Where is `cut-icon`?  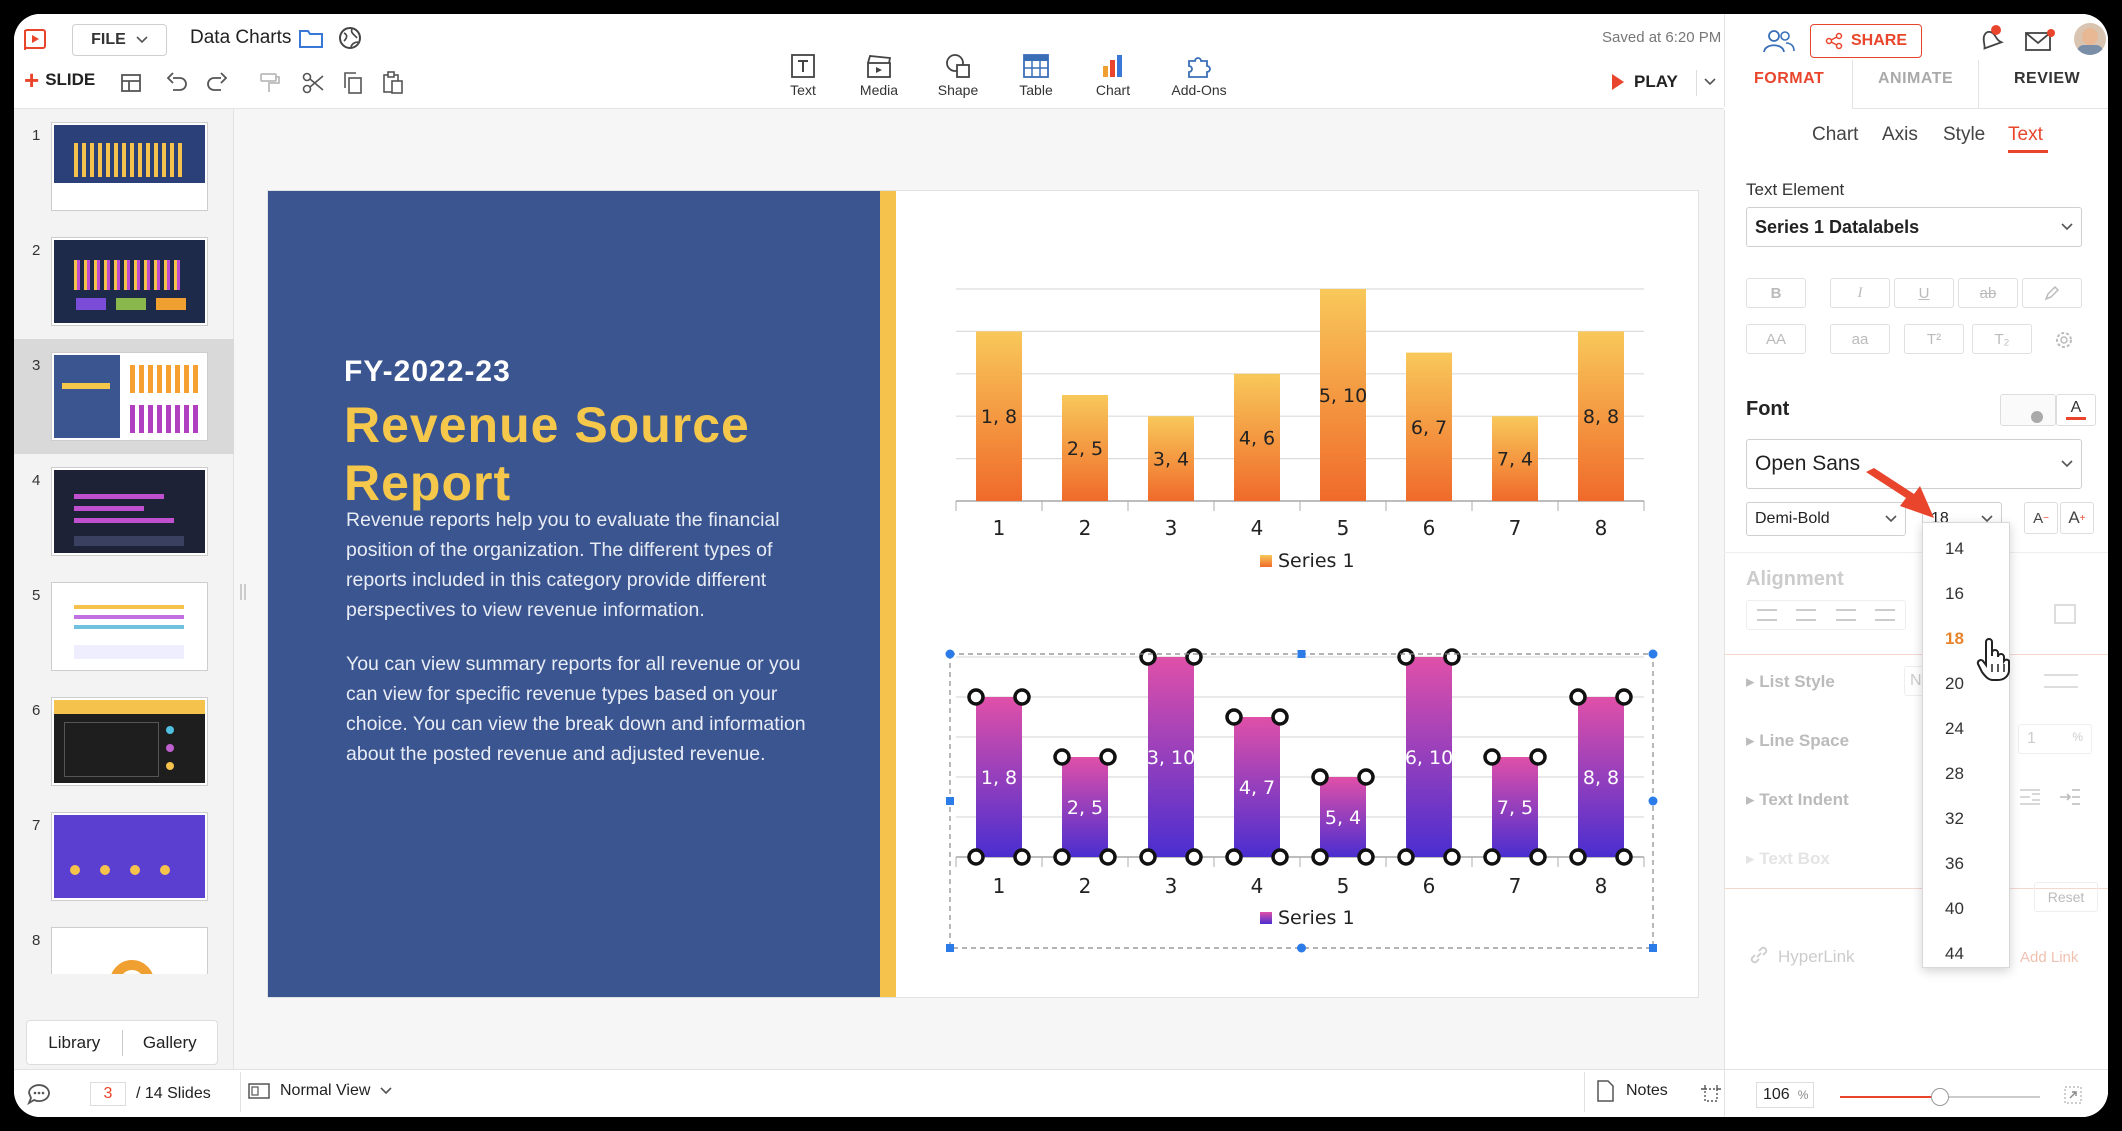
cut-icon is located at coordinates (313, 83).